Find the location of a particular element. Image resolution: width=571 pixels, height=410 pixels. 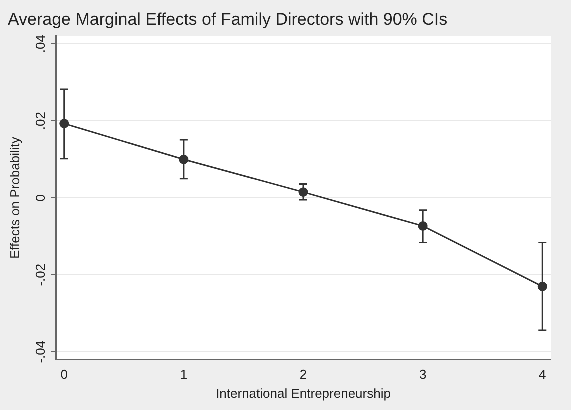

x-tick-label: 1 is located at coordinates (184, 374).